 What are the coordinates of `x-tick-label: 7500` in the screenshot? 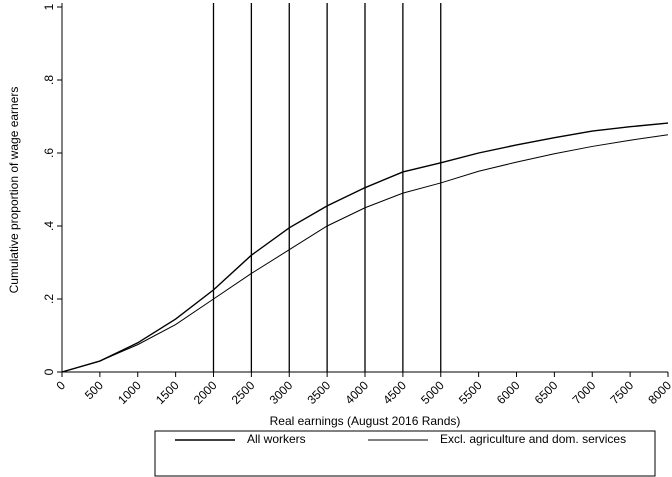 It's located at (621, 392).